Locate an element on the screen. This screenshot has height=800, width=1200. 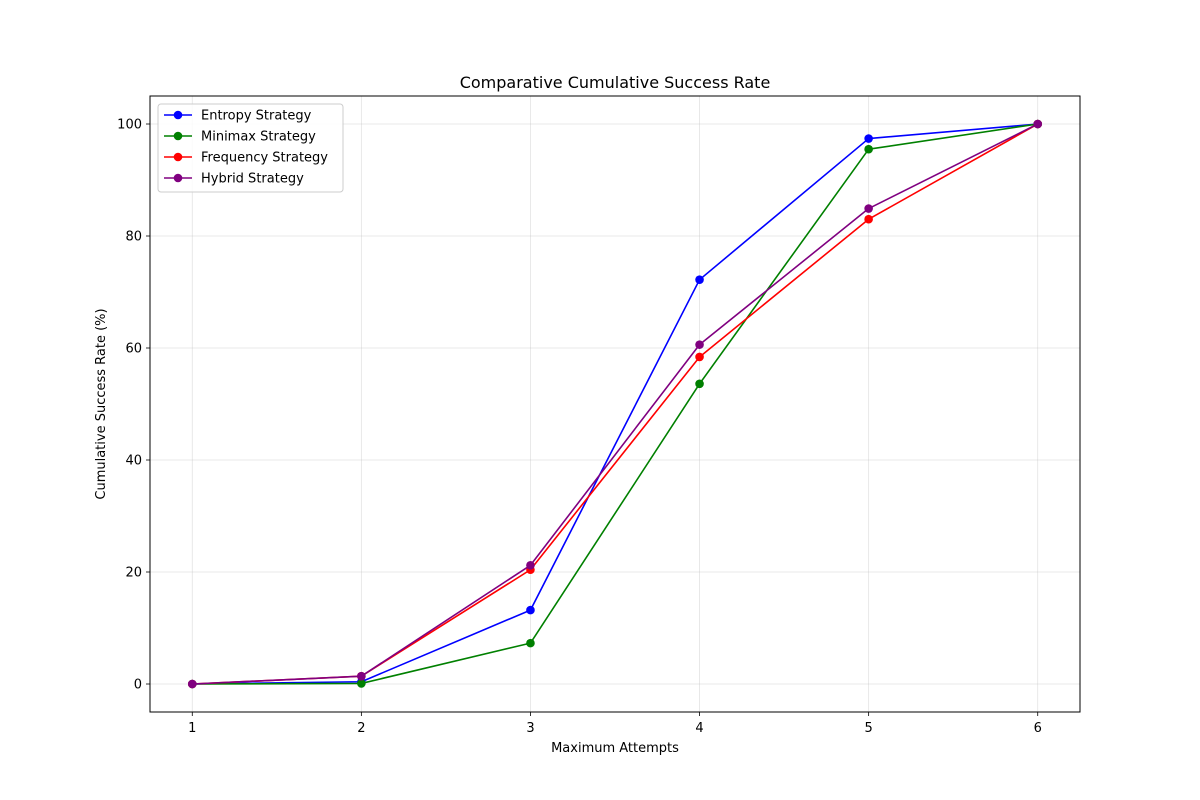
x-tick-label: 1 is located at coordinates (192, 728).